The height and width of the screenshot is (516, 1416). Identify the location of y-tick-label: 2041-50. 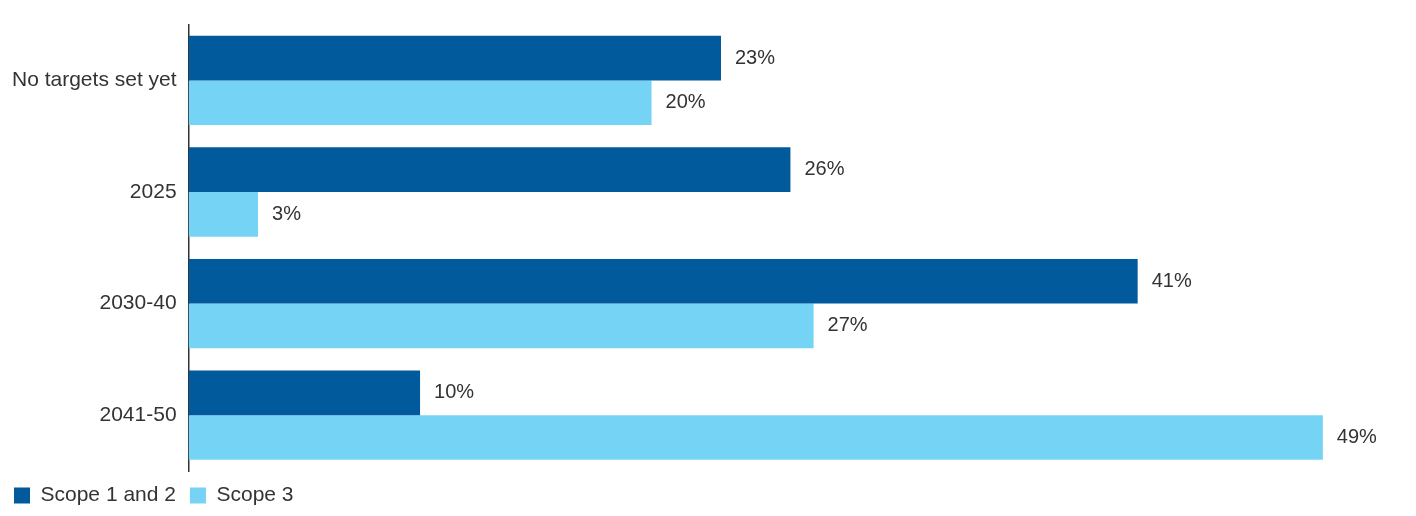
(138, 413).